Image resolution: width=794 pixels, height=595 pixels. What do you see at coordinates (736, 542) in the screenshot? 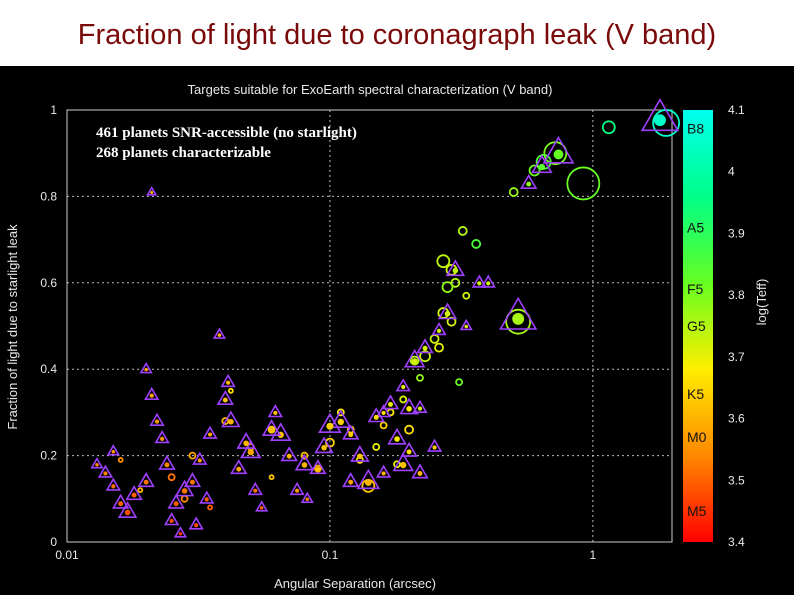
I see `colorbar-tick-label: 3.4` at bounding box center [736, 542].